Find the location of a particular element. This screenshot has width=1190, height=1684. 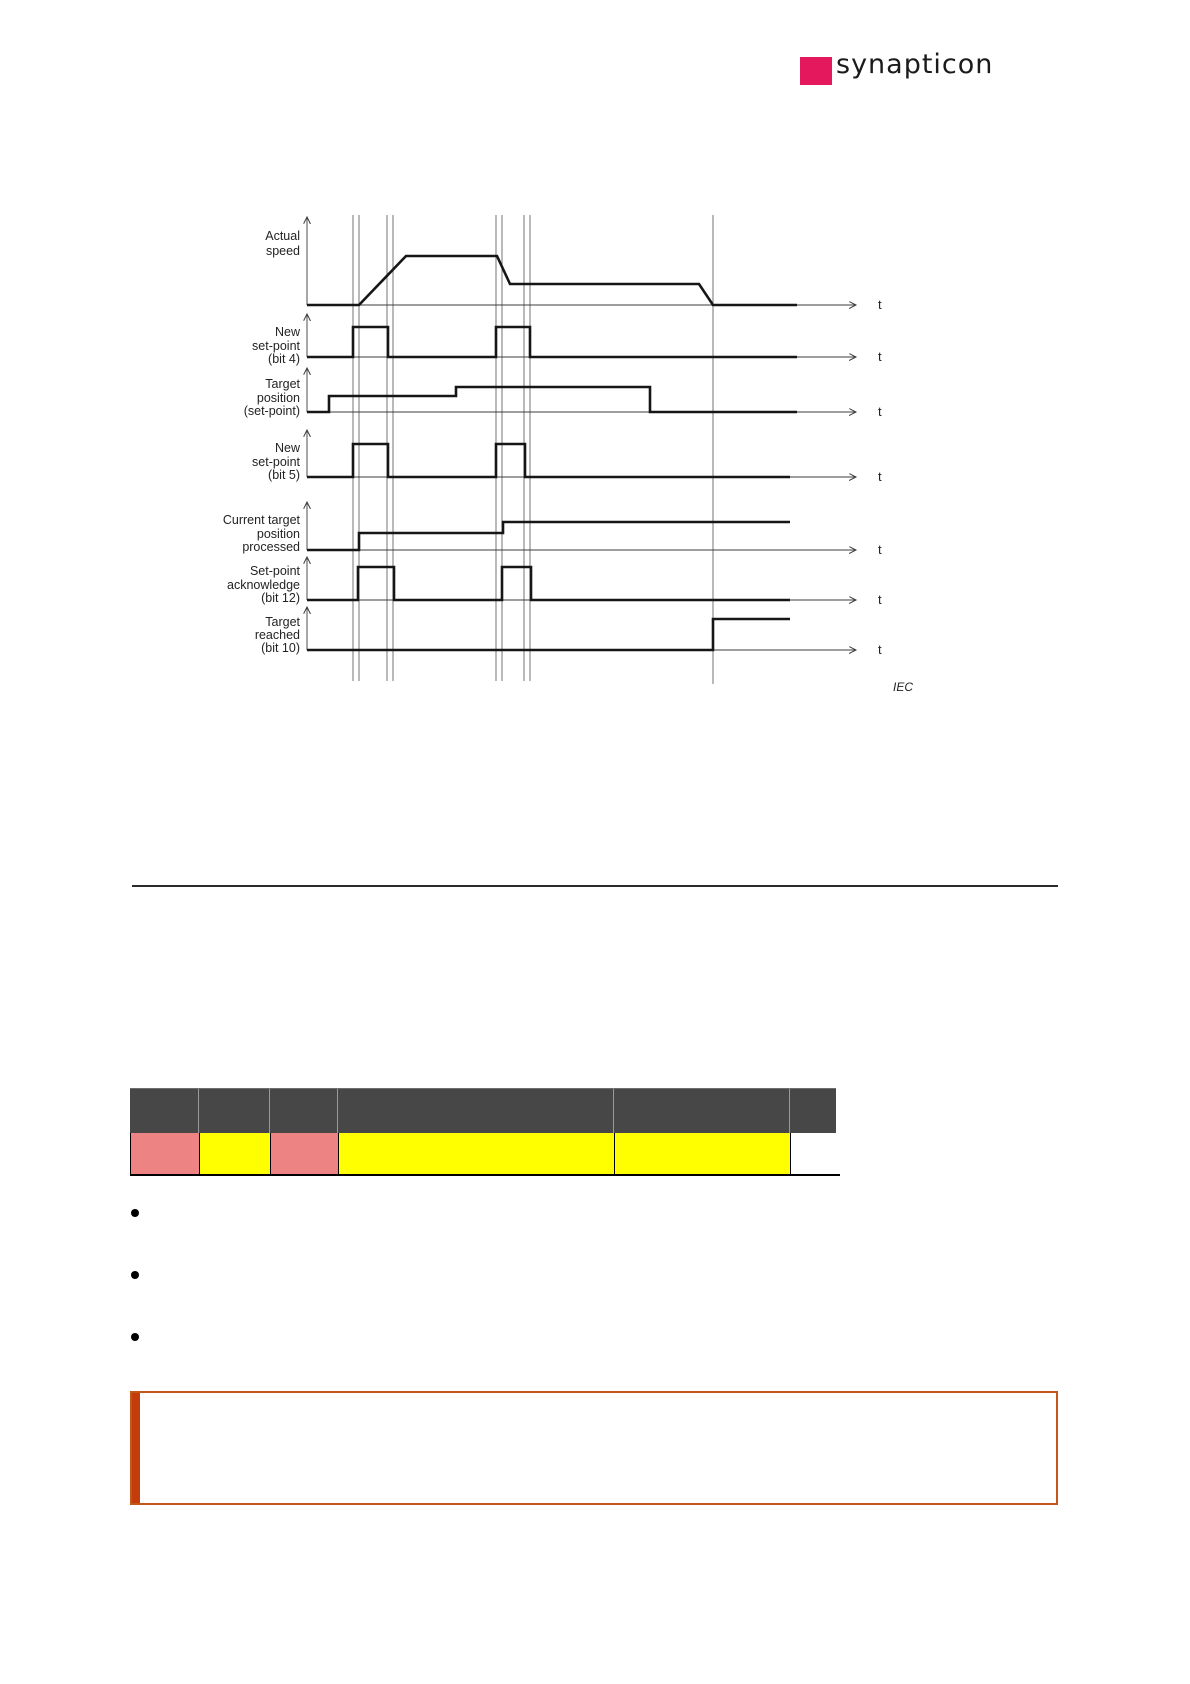

warning-note-box is located at coordinates (594, 1448).